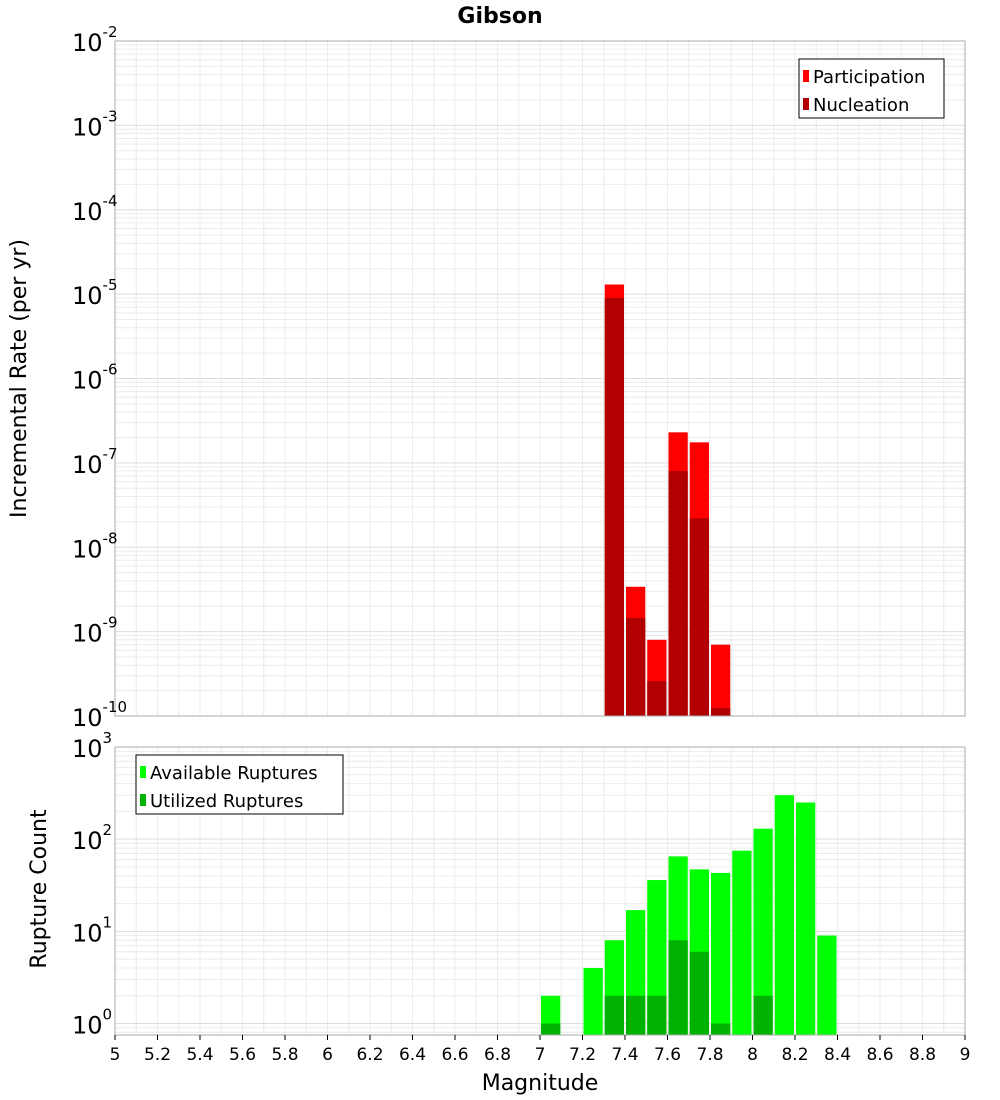 Image resolution: width=1000 pixels, height=1100 pixels. Describe the element at coordinates (110, 32) in the screenshot. I see `y-tick-exponent: -2` at that location.